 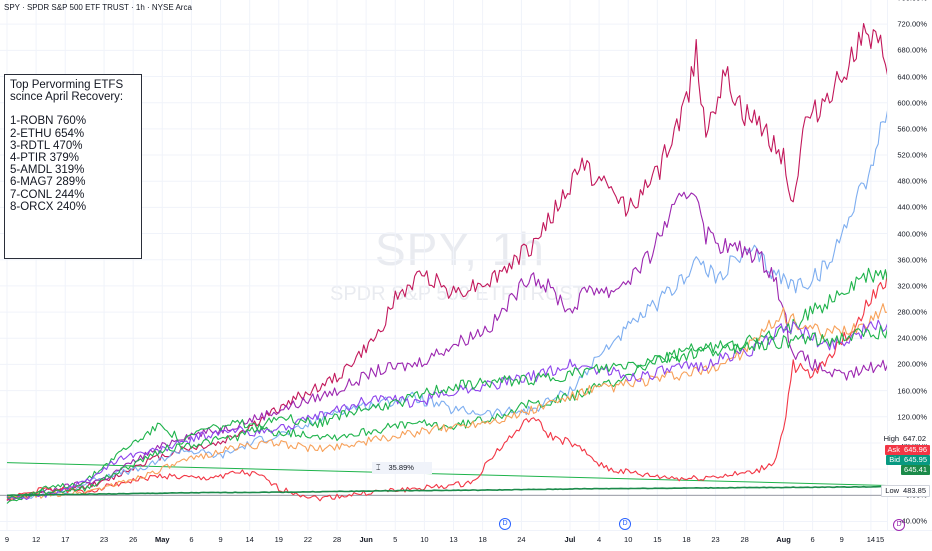 I want to click on annotation-item: 1-ROBN 760%, so click(x=48, y=121).